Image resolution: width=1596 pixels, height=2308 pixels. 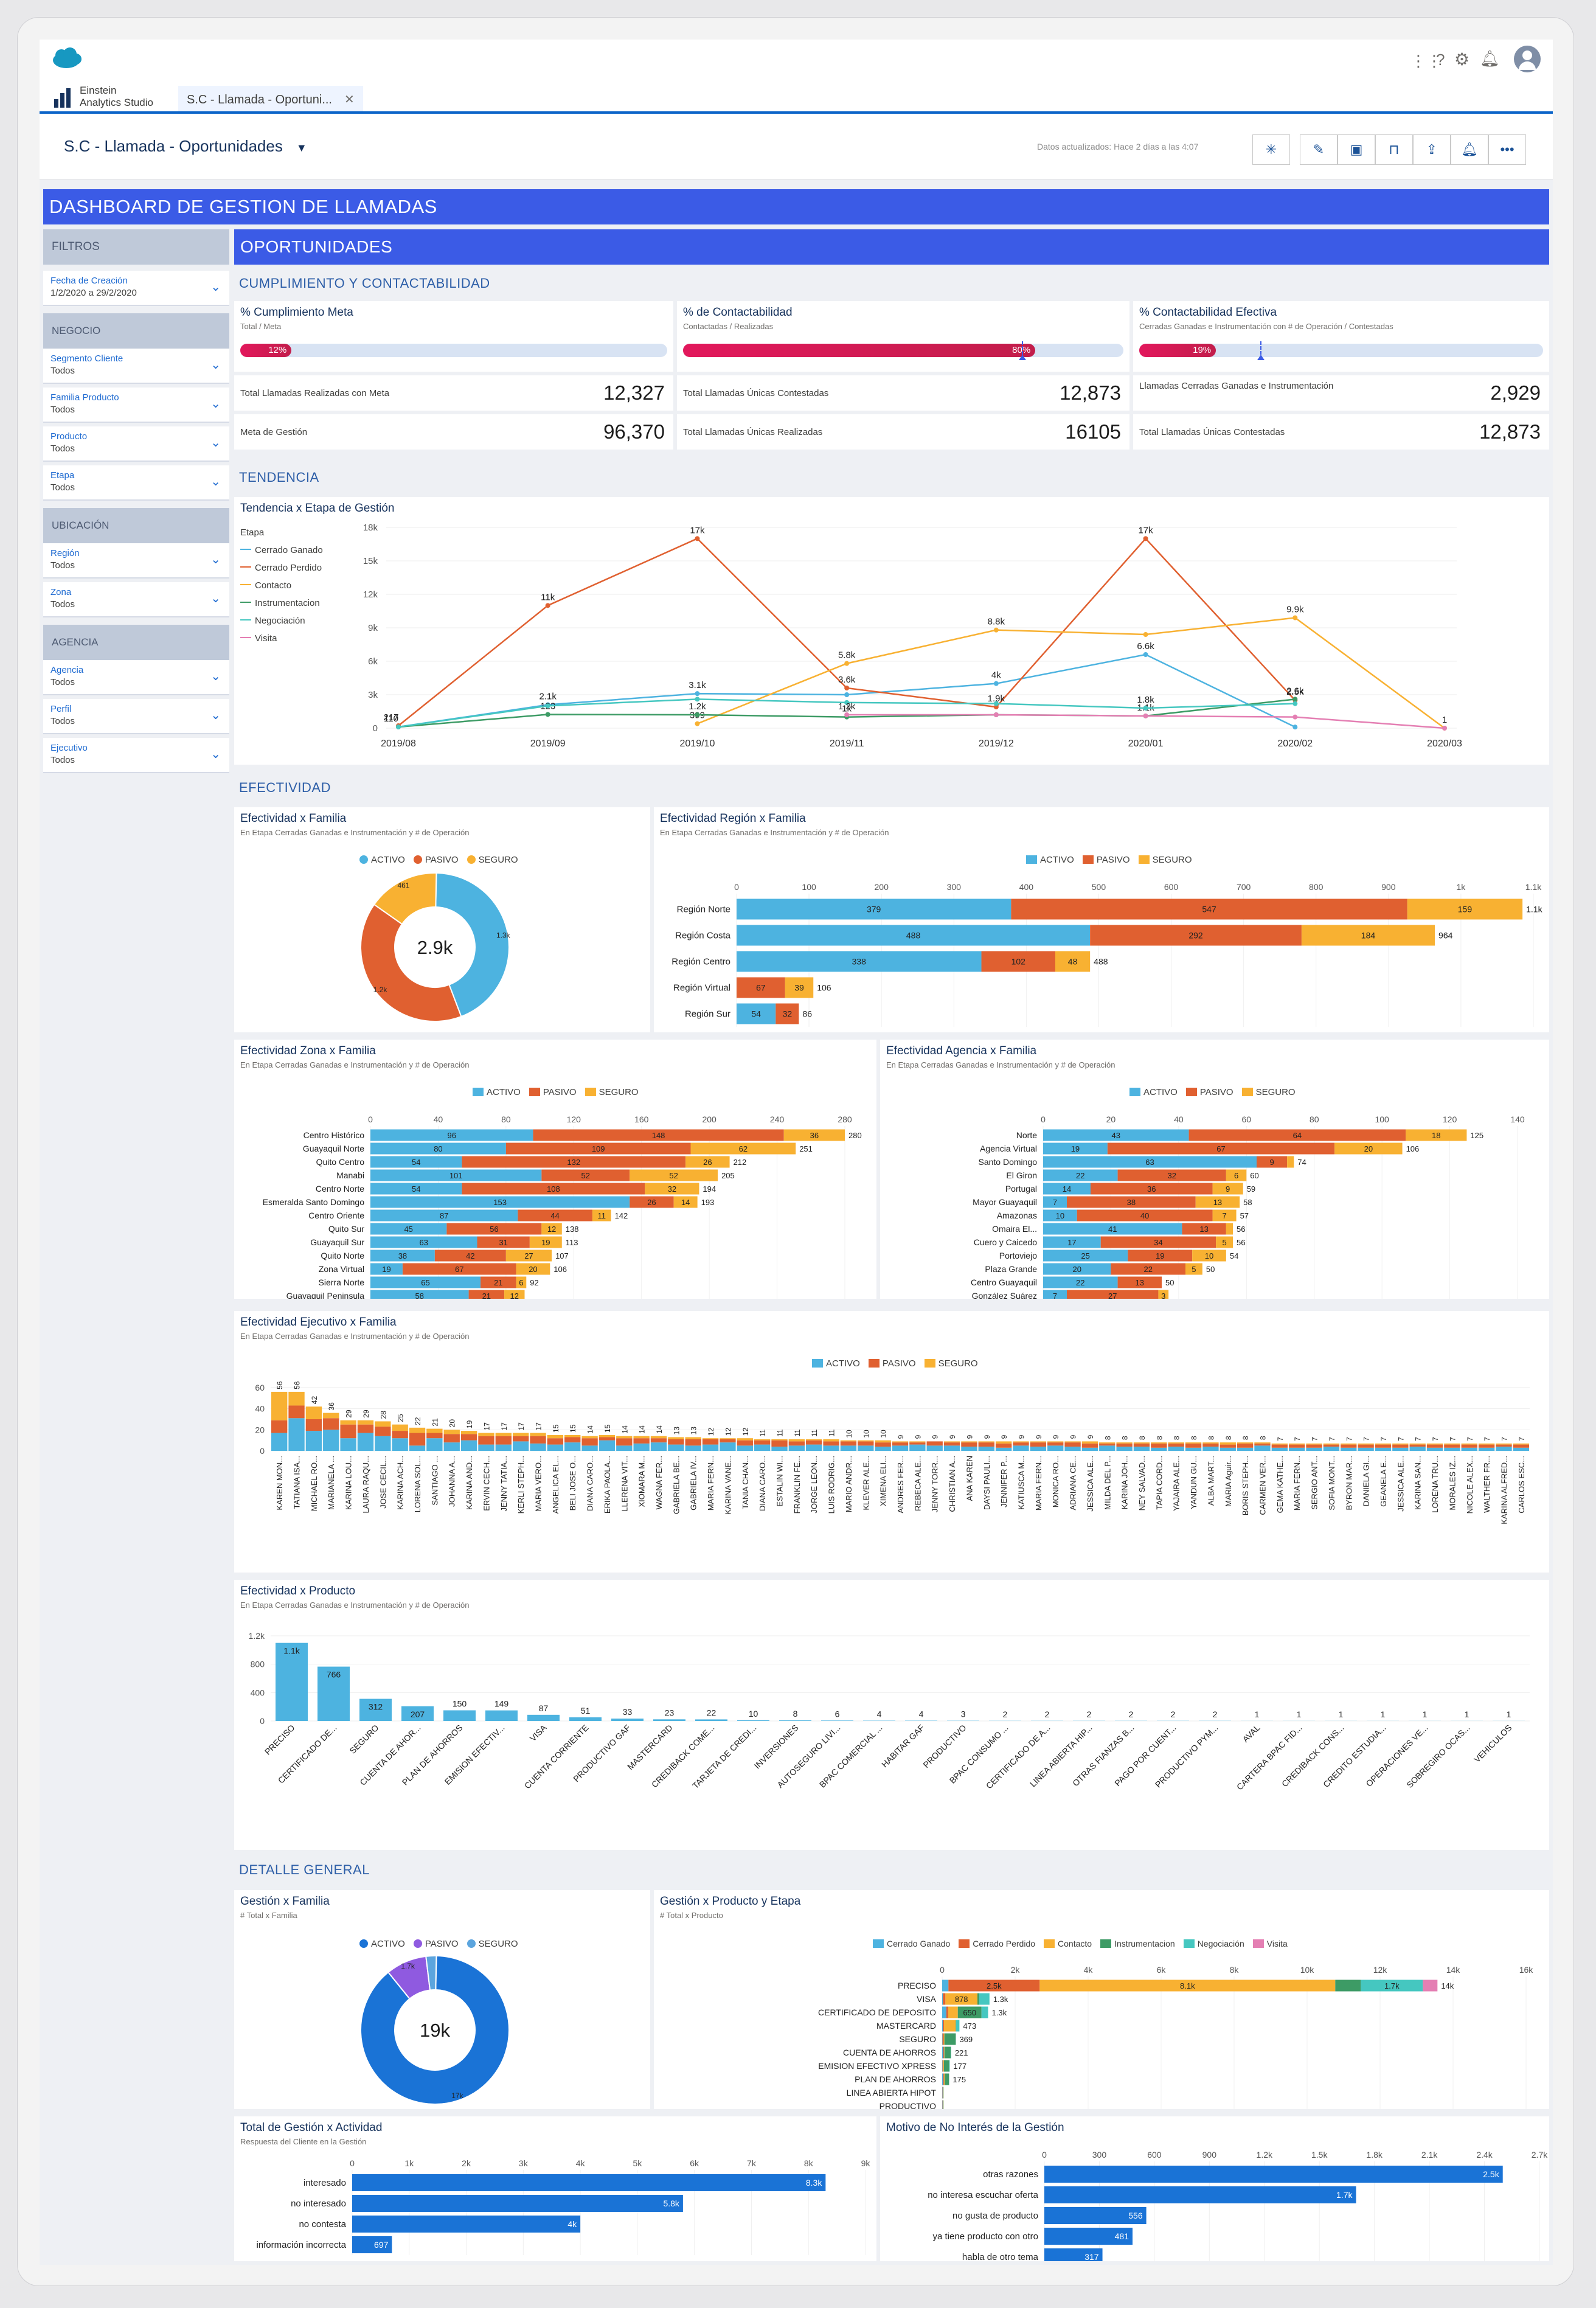 I want to click on filter-dropdown: Ejecutivo Todos ⌄, so click(x=136, y=755).